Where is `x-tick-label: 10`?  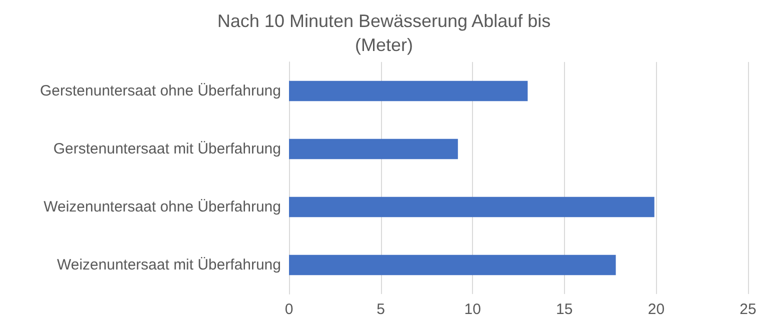
x-tick-label: 10 is located at coordinates (472, 309).